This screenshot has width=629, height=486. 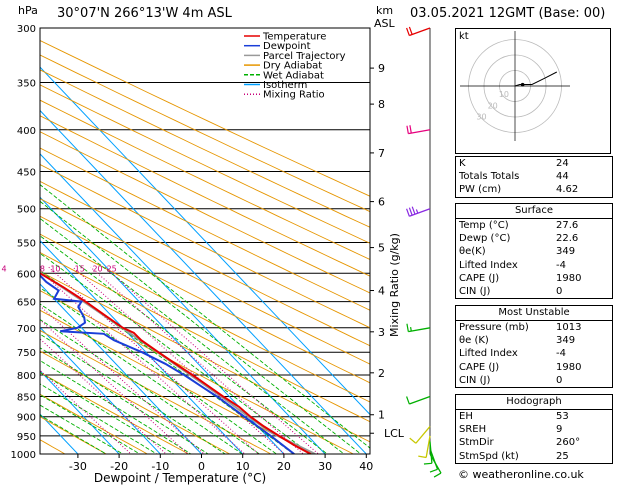 I want to click on pressure-tick-label: 550, so click(x=26, y=243).